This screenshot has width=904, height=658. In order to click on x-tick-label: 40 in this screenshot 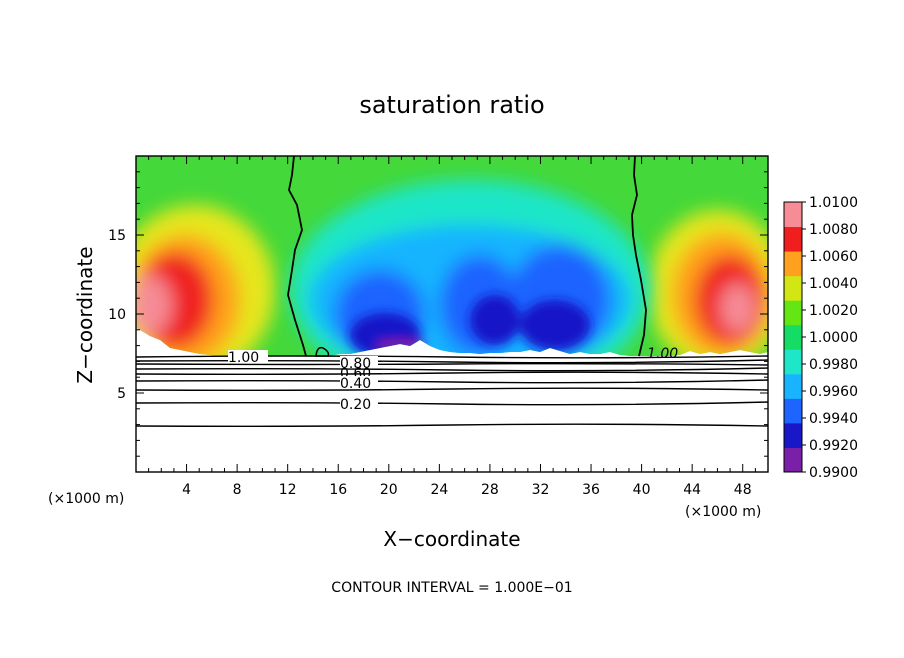, I will do `click(642, 490)`.